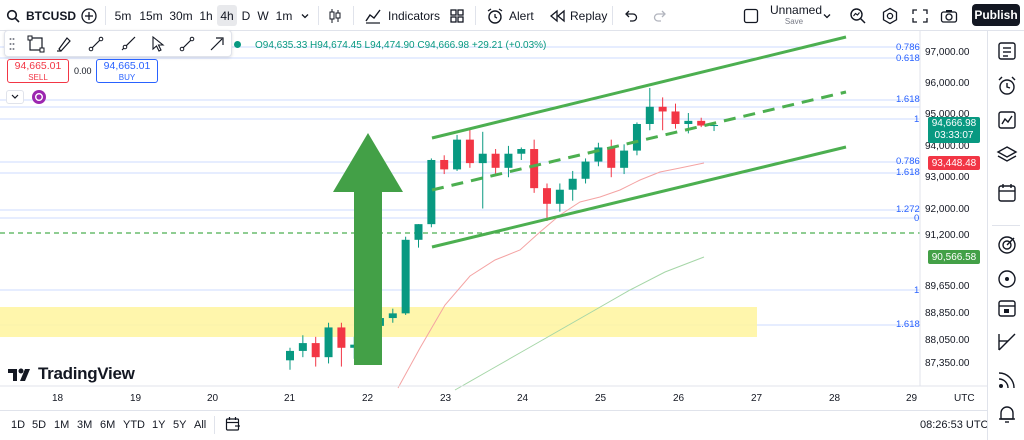  What do you see at coordinates (127, 71) in the screenshot?
I see `buy-button: 94,665.01 BUY` at bounding box center [127, 71].